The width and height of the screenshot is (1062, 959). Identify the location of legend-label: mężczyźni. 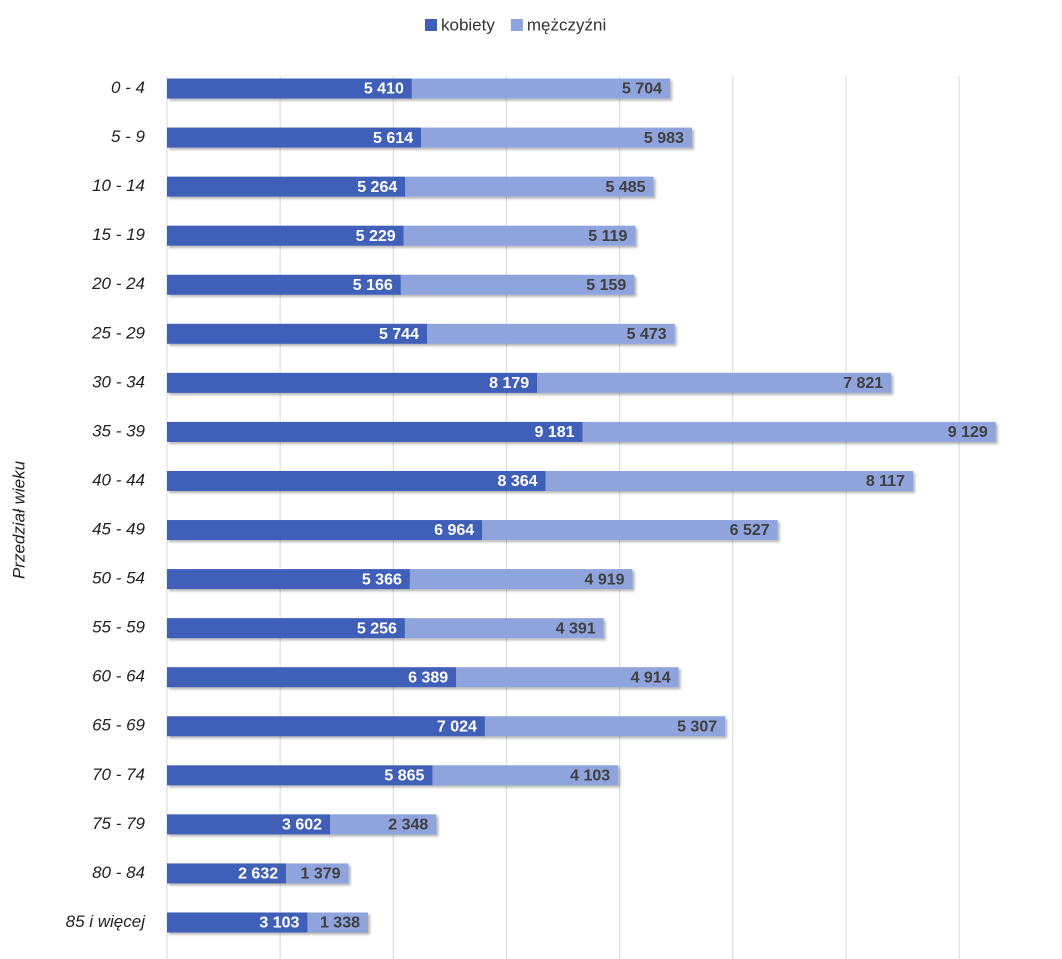
(566, 24).